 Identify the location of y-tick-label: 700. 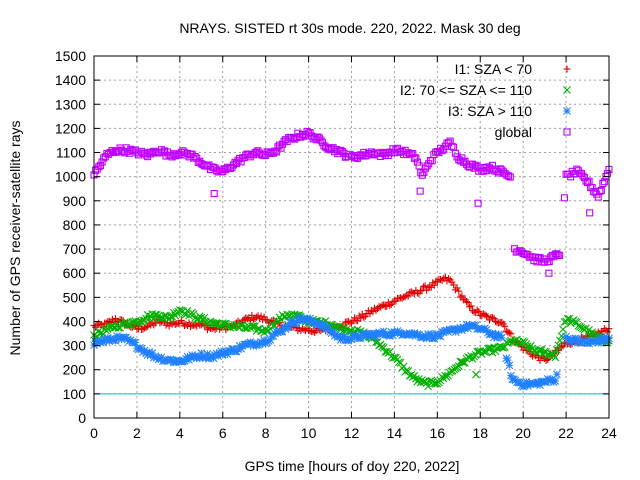
(75, 249).